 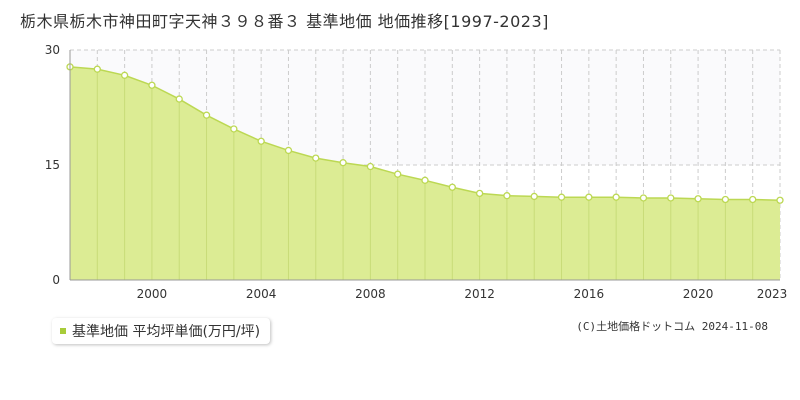 I want to click on legend-swatch, so click(x=63, y=331).